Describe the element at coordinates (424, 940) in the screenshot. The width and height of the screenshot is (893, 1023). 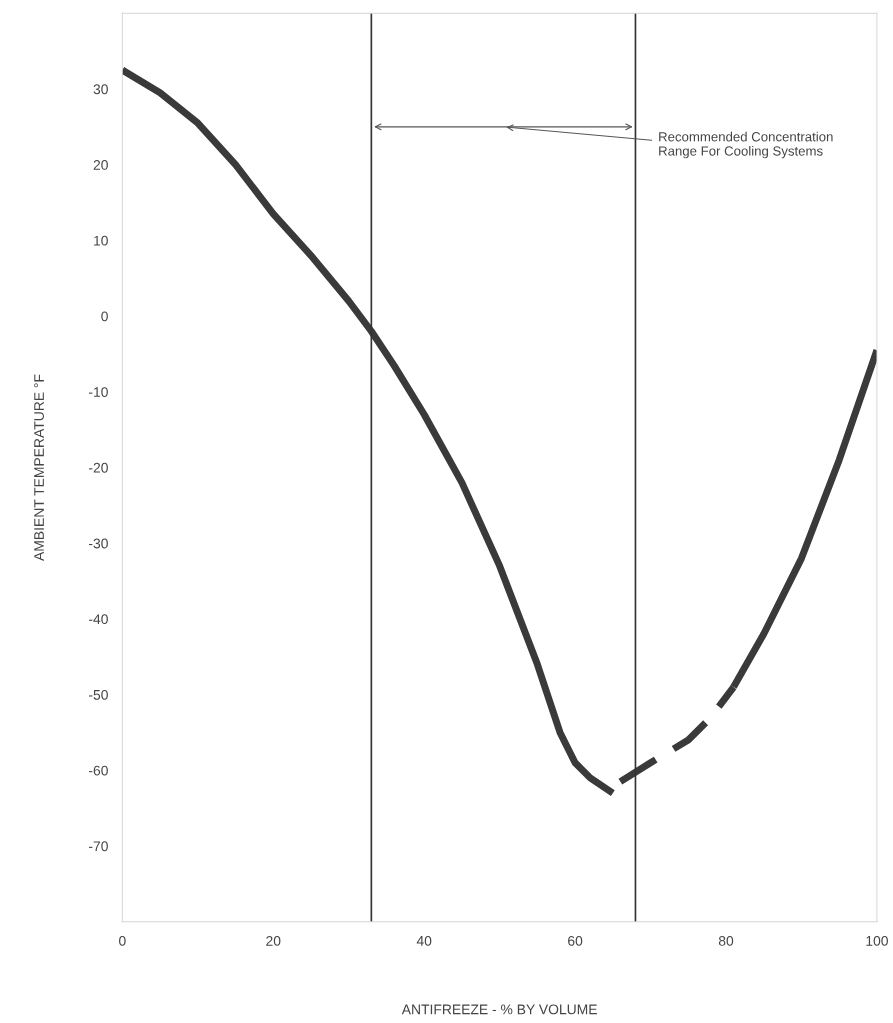
I see `x-tick-label: 40` at that location.